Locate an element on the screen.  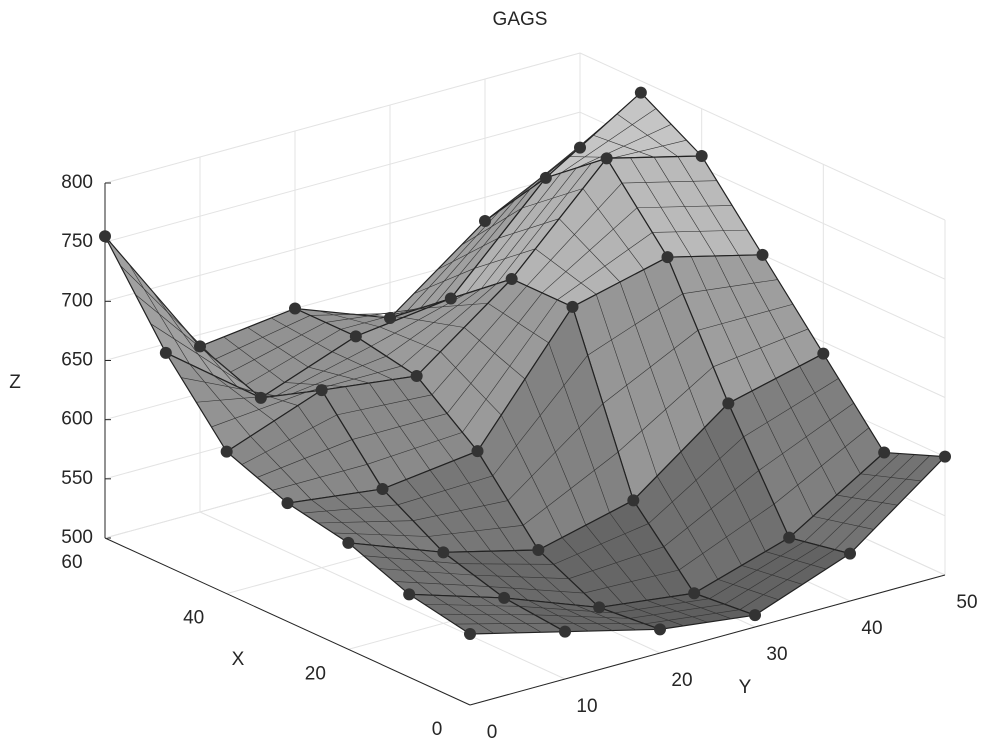
y-axis is located at coordinates (707, 640).